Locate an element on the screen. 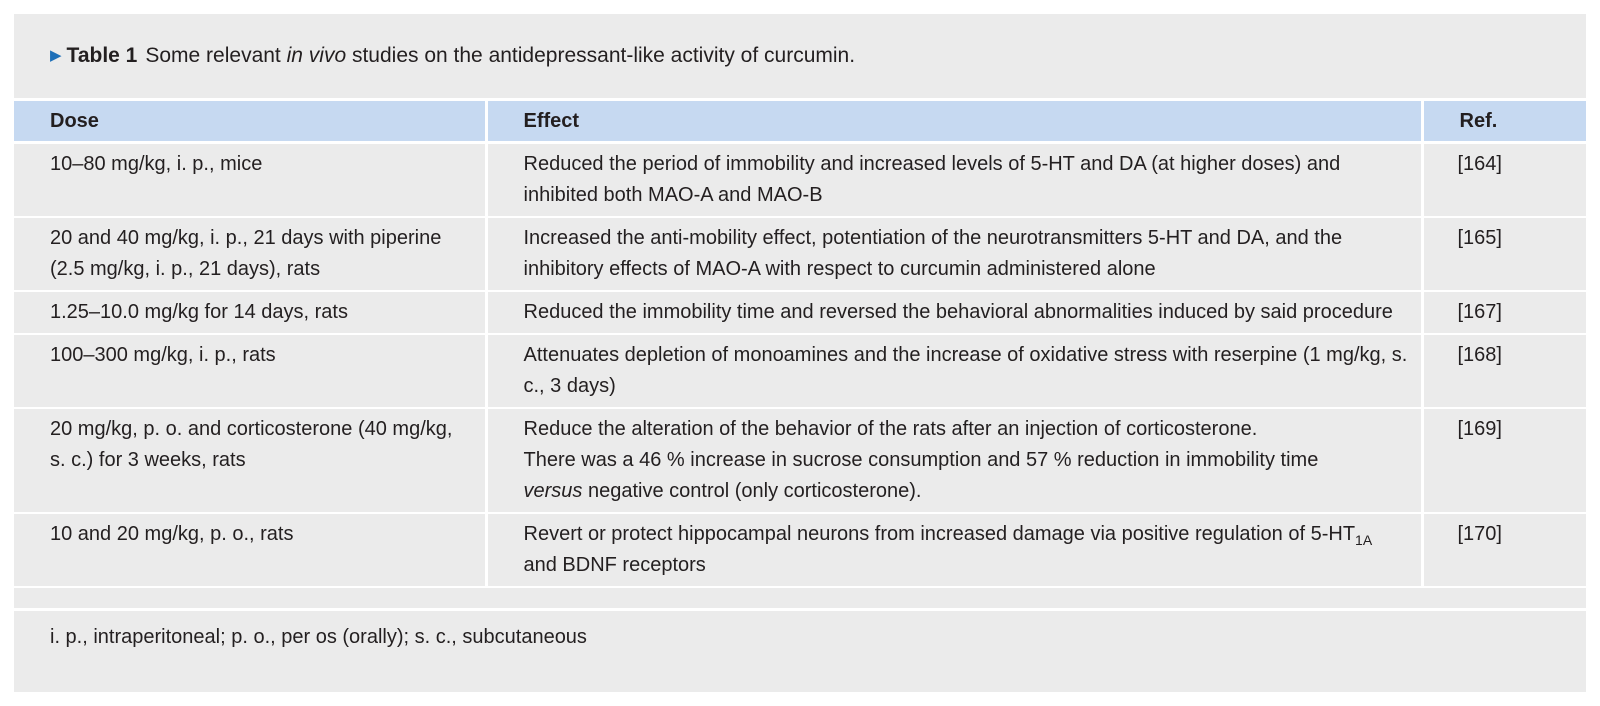 This screenshot has width=1600, height=706. ref-cell: [167] is located at coordinates (1503, 313).